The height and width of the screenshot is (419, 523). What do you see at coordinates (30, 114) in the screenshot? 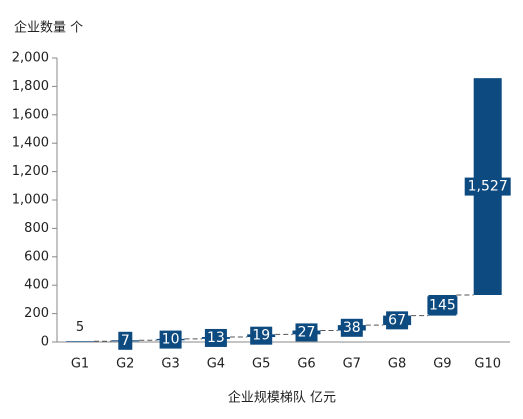
I see `y-tick-label: 1,600` at bounding box center [30, 114].